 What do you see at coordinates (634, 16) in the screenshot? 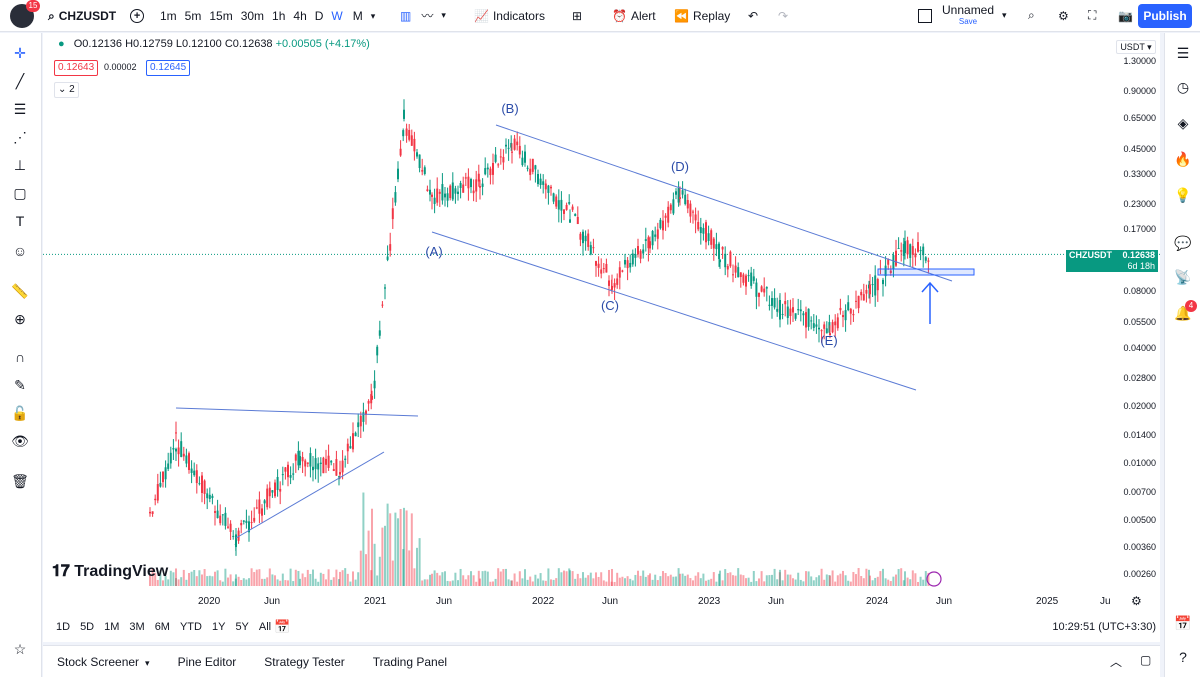
I see `alert-button: ⏰ Alert` at bounding box center [634, 16].